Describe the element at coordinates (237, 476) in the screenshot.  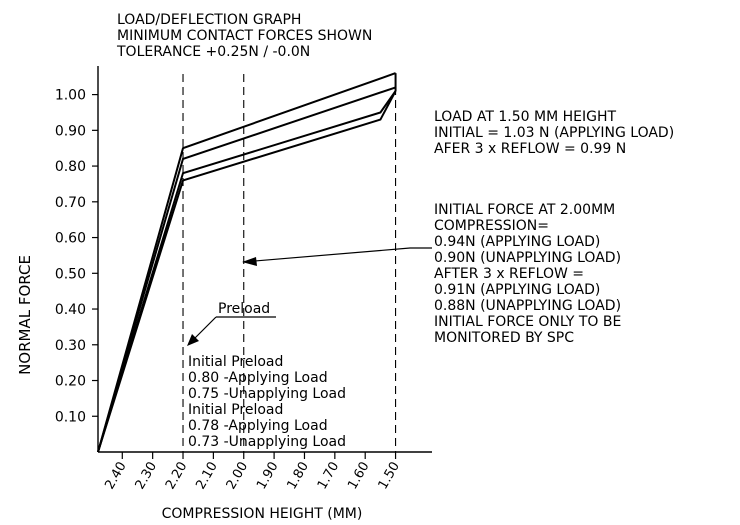
I see `x-tick-label: 2.00` at that location.